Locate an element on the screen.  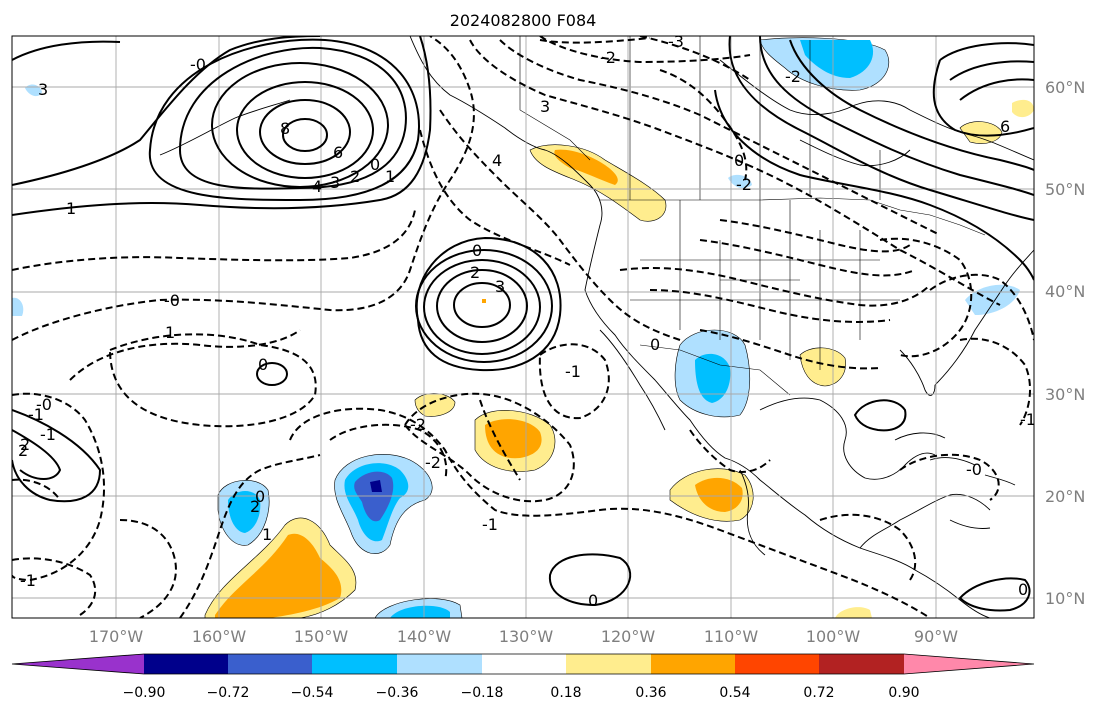
lat-label: 10°N is located at coordinates (1065, 598).